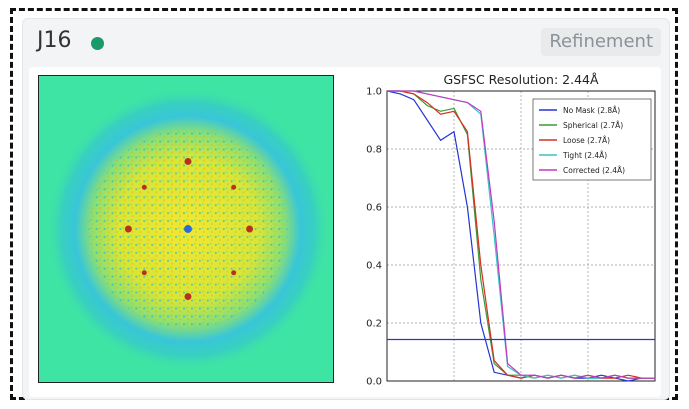 This screenshot has height=409, width=689. Describe the element at coordinates (586, 140) in the screenshot. I see `legend-label: Loose (2.7Å)` at that location.